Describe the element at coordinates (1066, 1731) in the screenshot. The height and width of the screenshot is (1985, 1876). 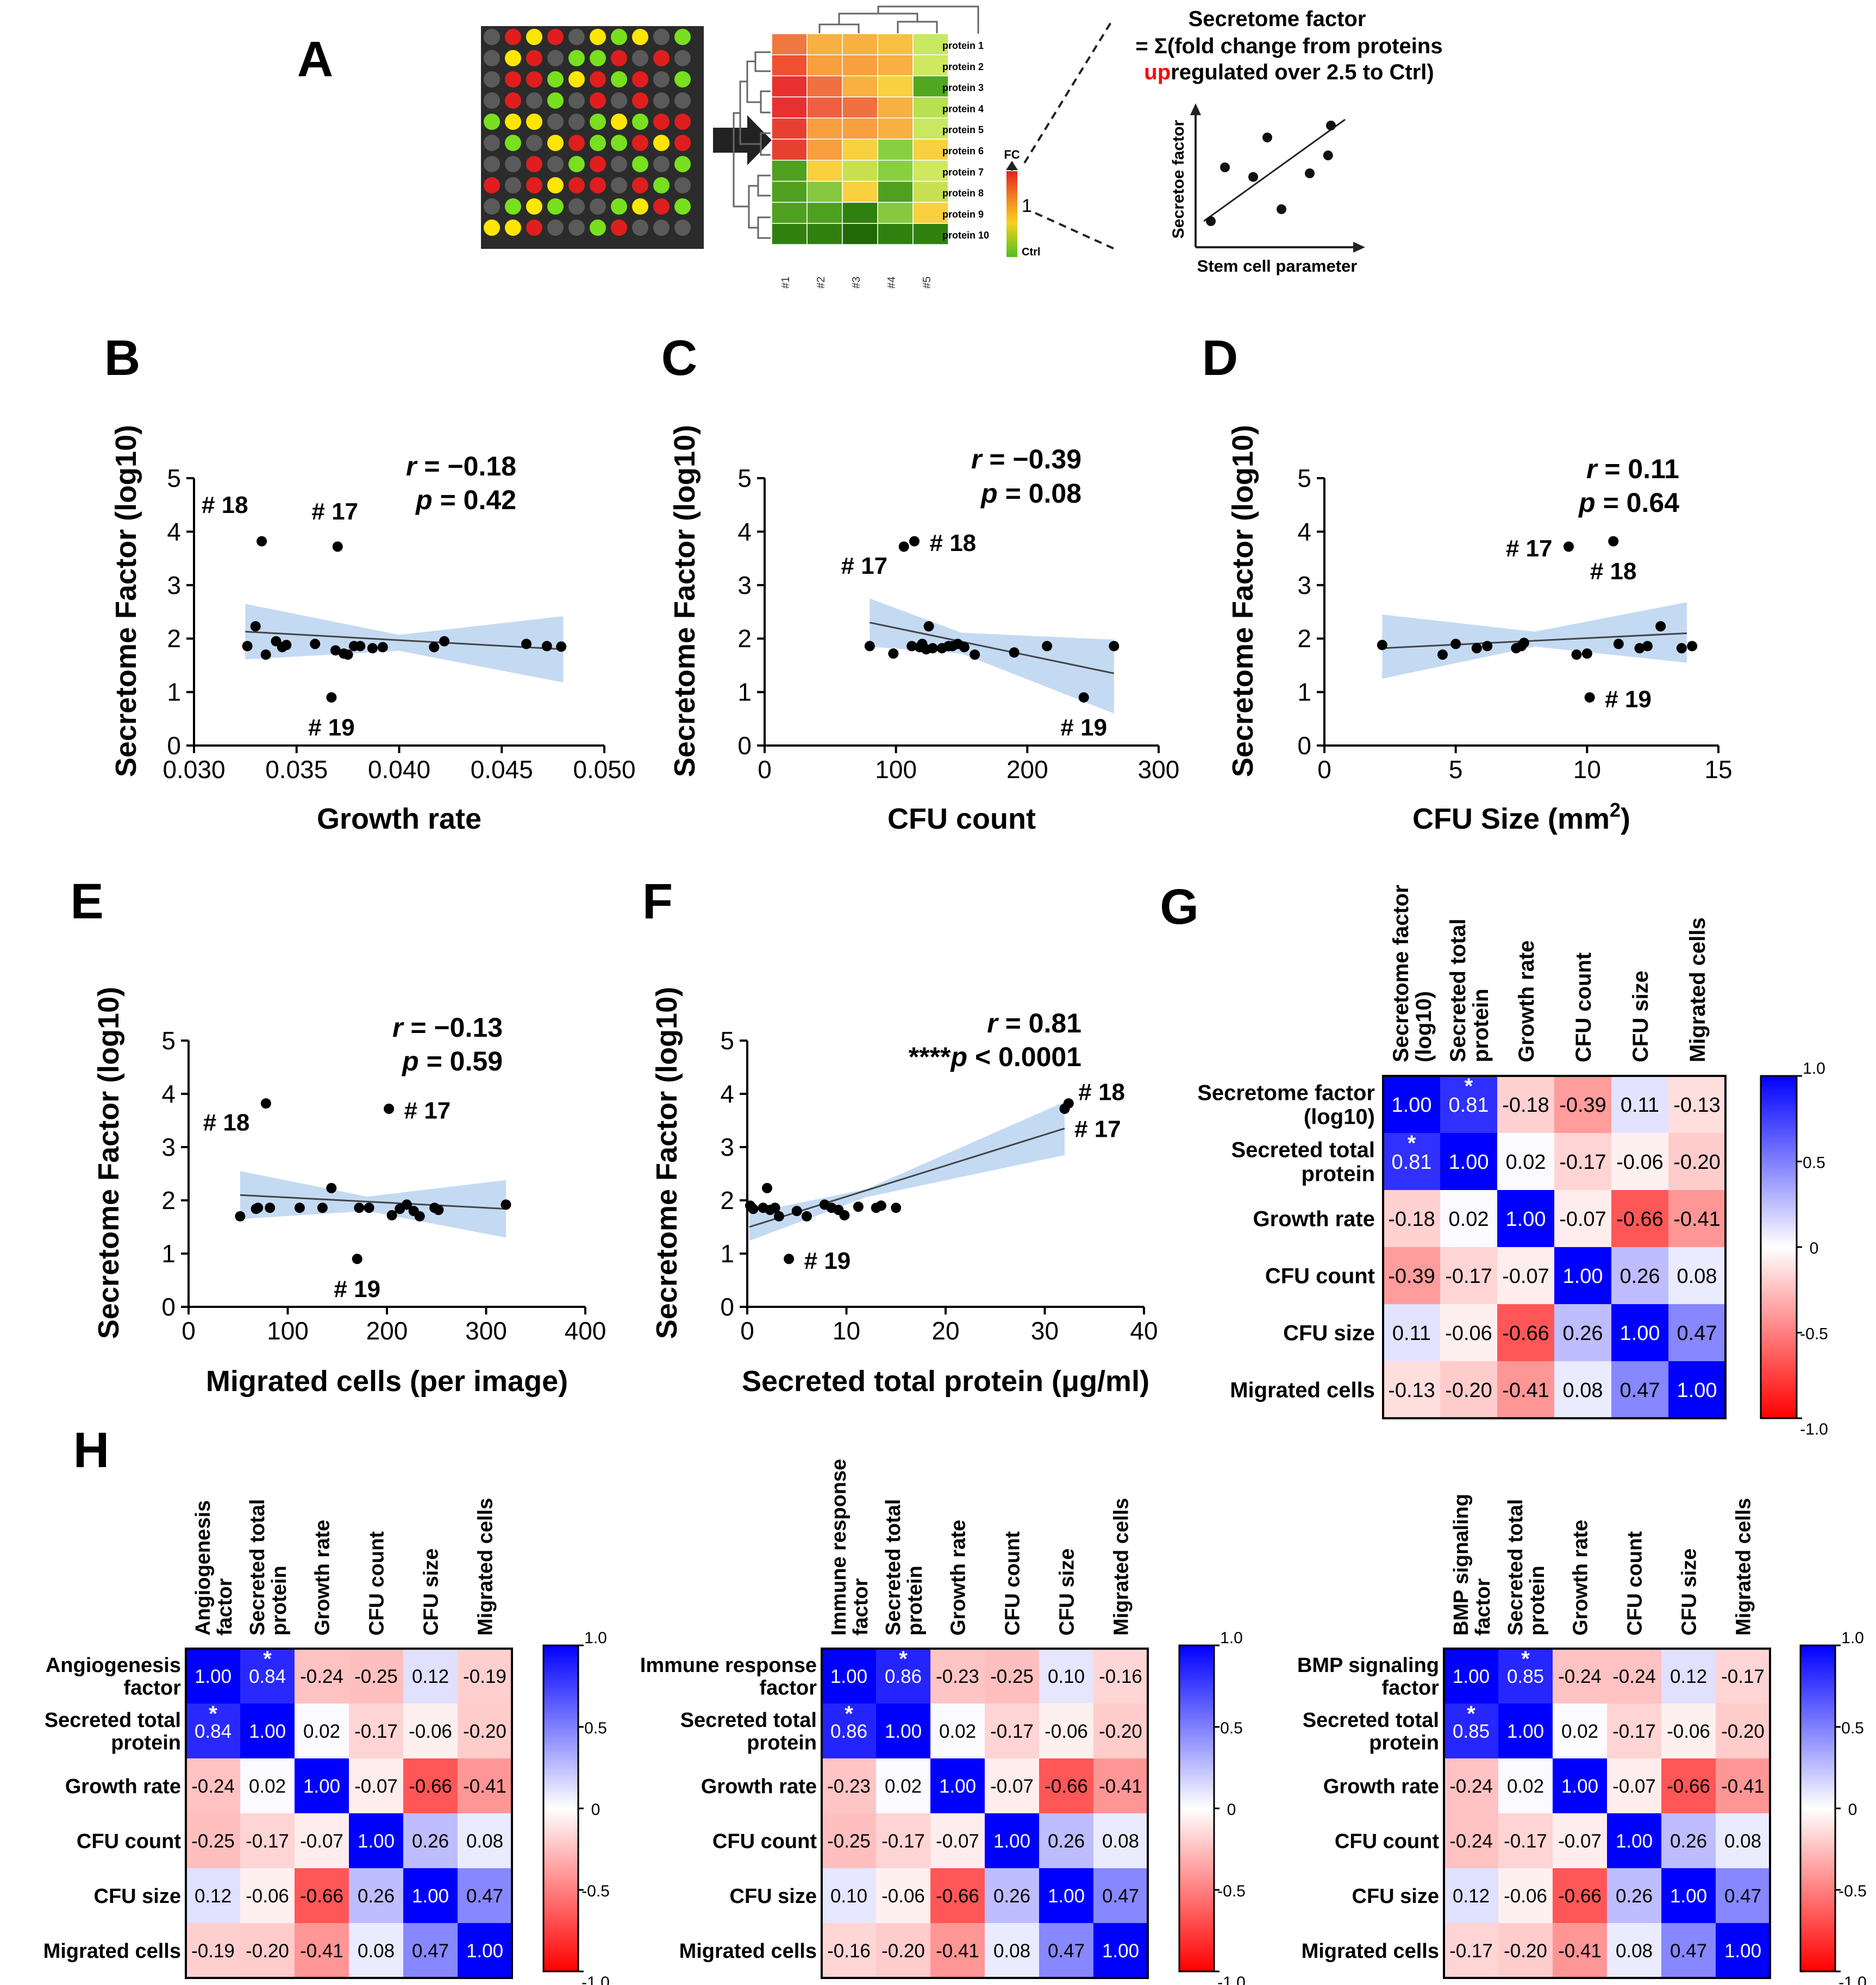
I see `heatmap-value: -0.06` at that location.